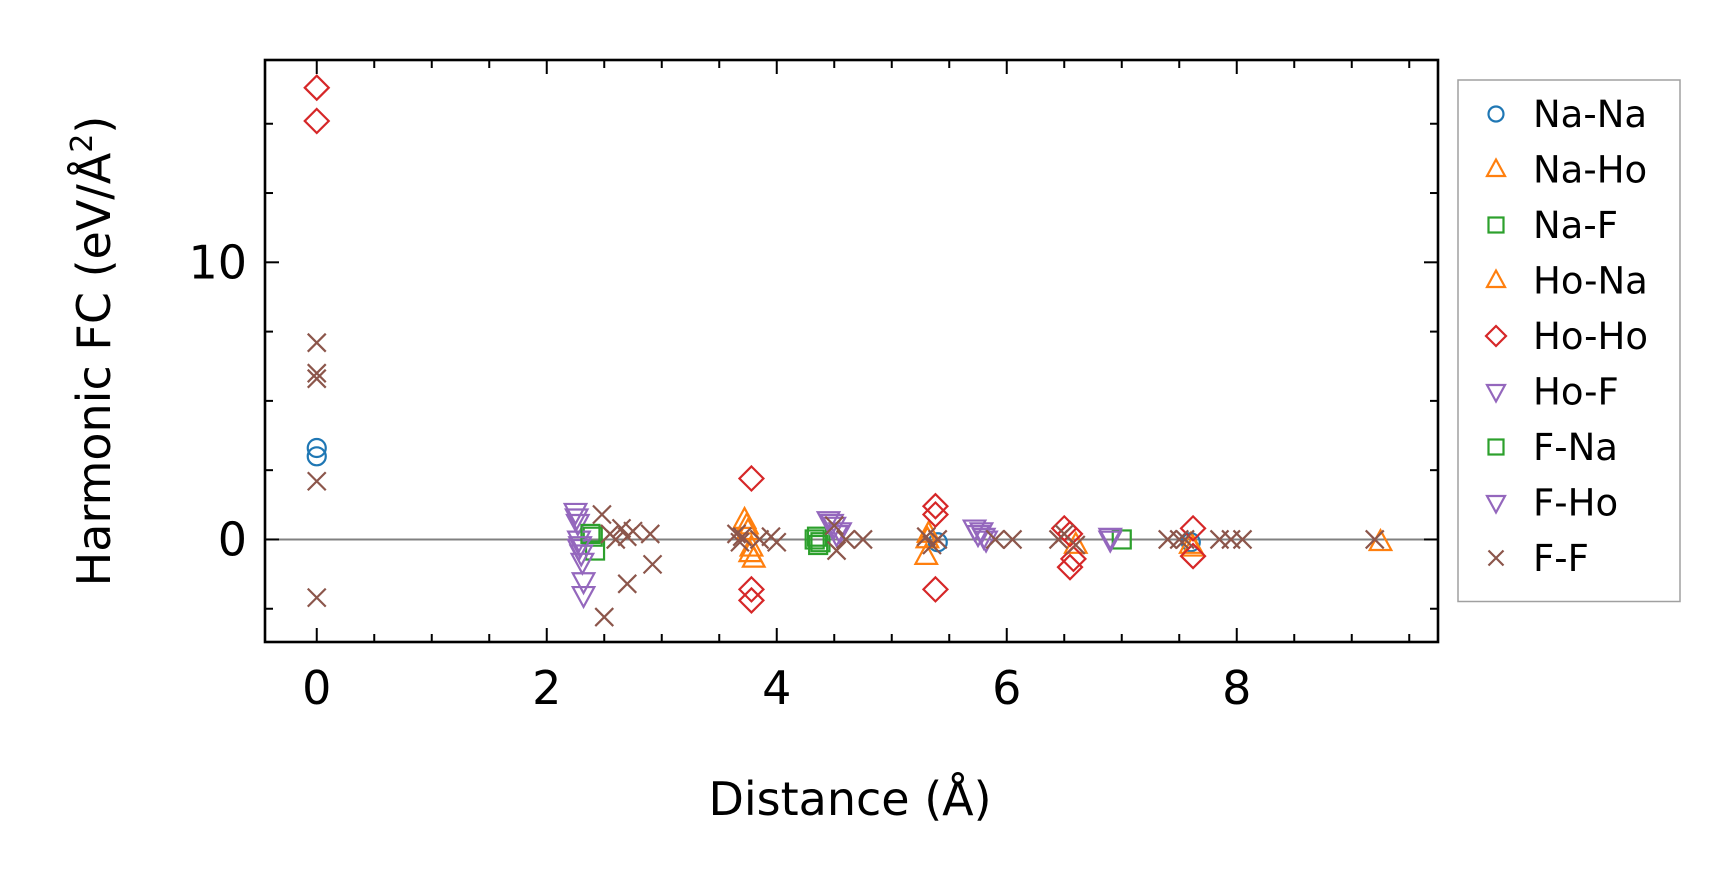 Image resolution: width=1727 pixels, height=883 pixels. I want to click on y-axis-label-main: Harmonic FC (eV/Å, so click(94, 369).